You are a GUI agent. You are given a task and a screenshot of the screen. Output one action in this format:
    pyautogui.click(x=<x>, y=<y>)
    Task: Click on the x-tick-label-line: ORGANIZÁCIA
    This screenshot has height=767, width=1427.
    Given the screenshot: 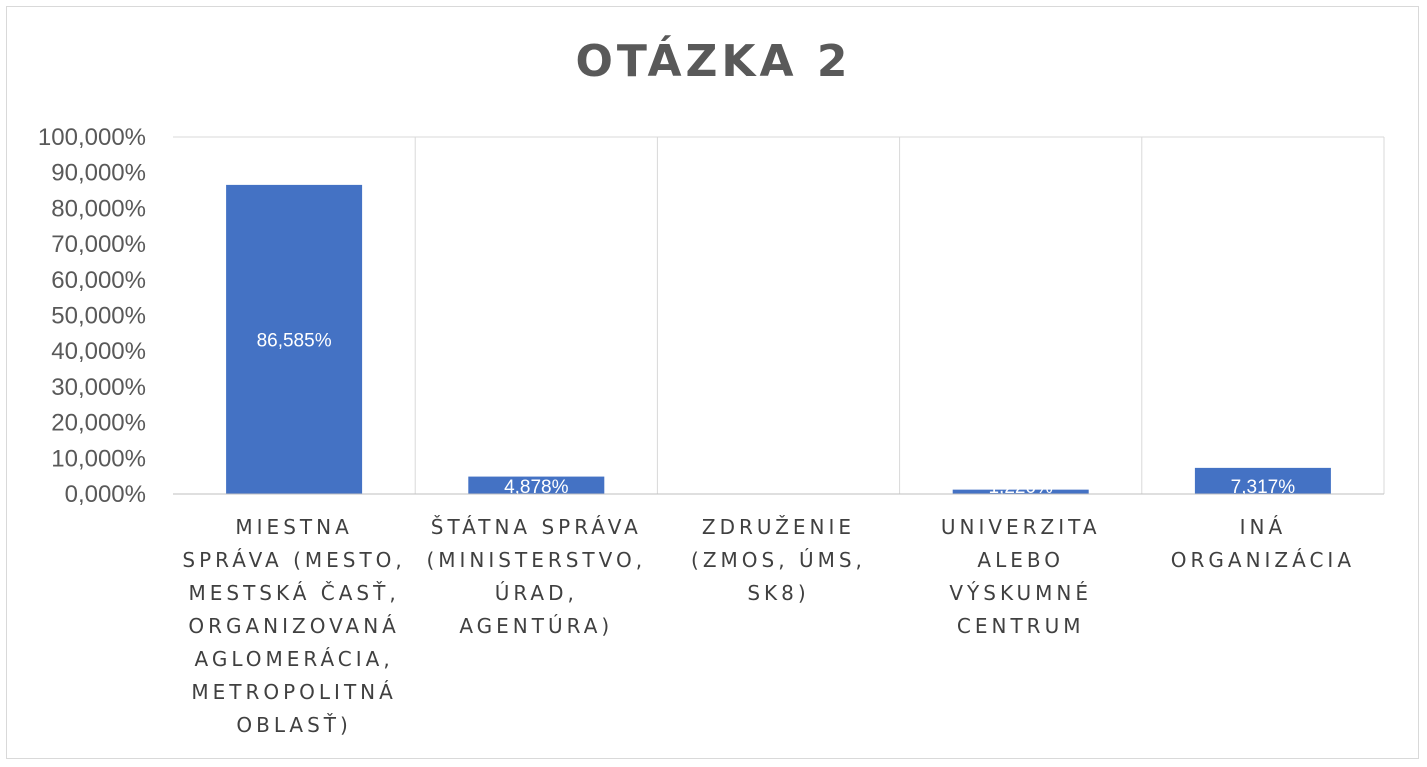 What is the action you would take?
    pyautogui.click(x=1263, y=560)
    